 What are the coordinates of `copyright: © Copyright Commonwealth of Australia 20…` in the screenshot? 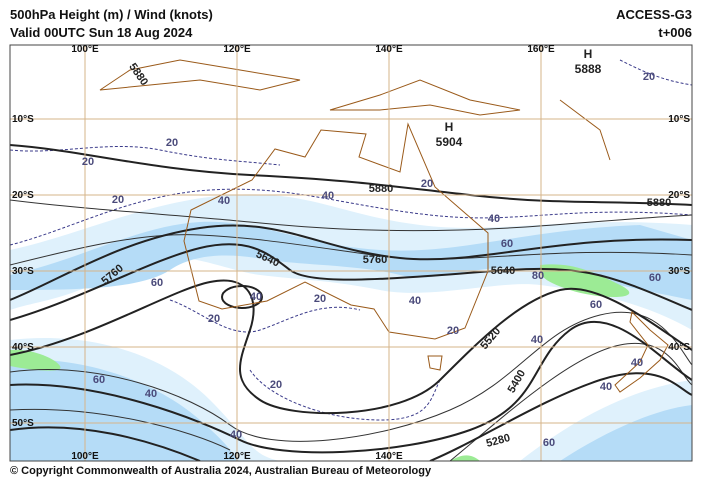 It's located at (221, 471).